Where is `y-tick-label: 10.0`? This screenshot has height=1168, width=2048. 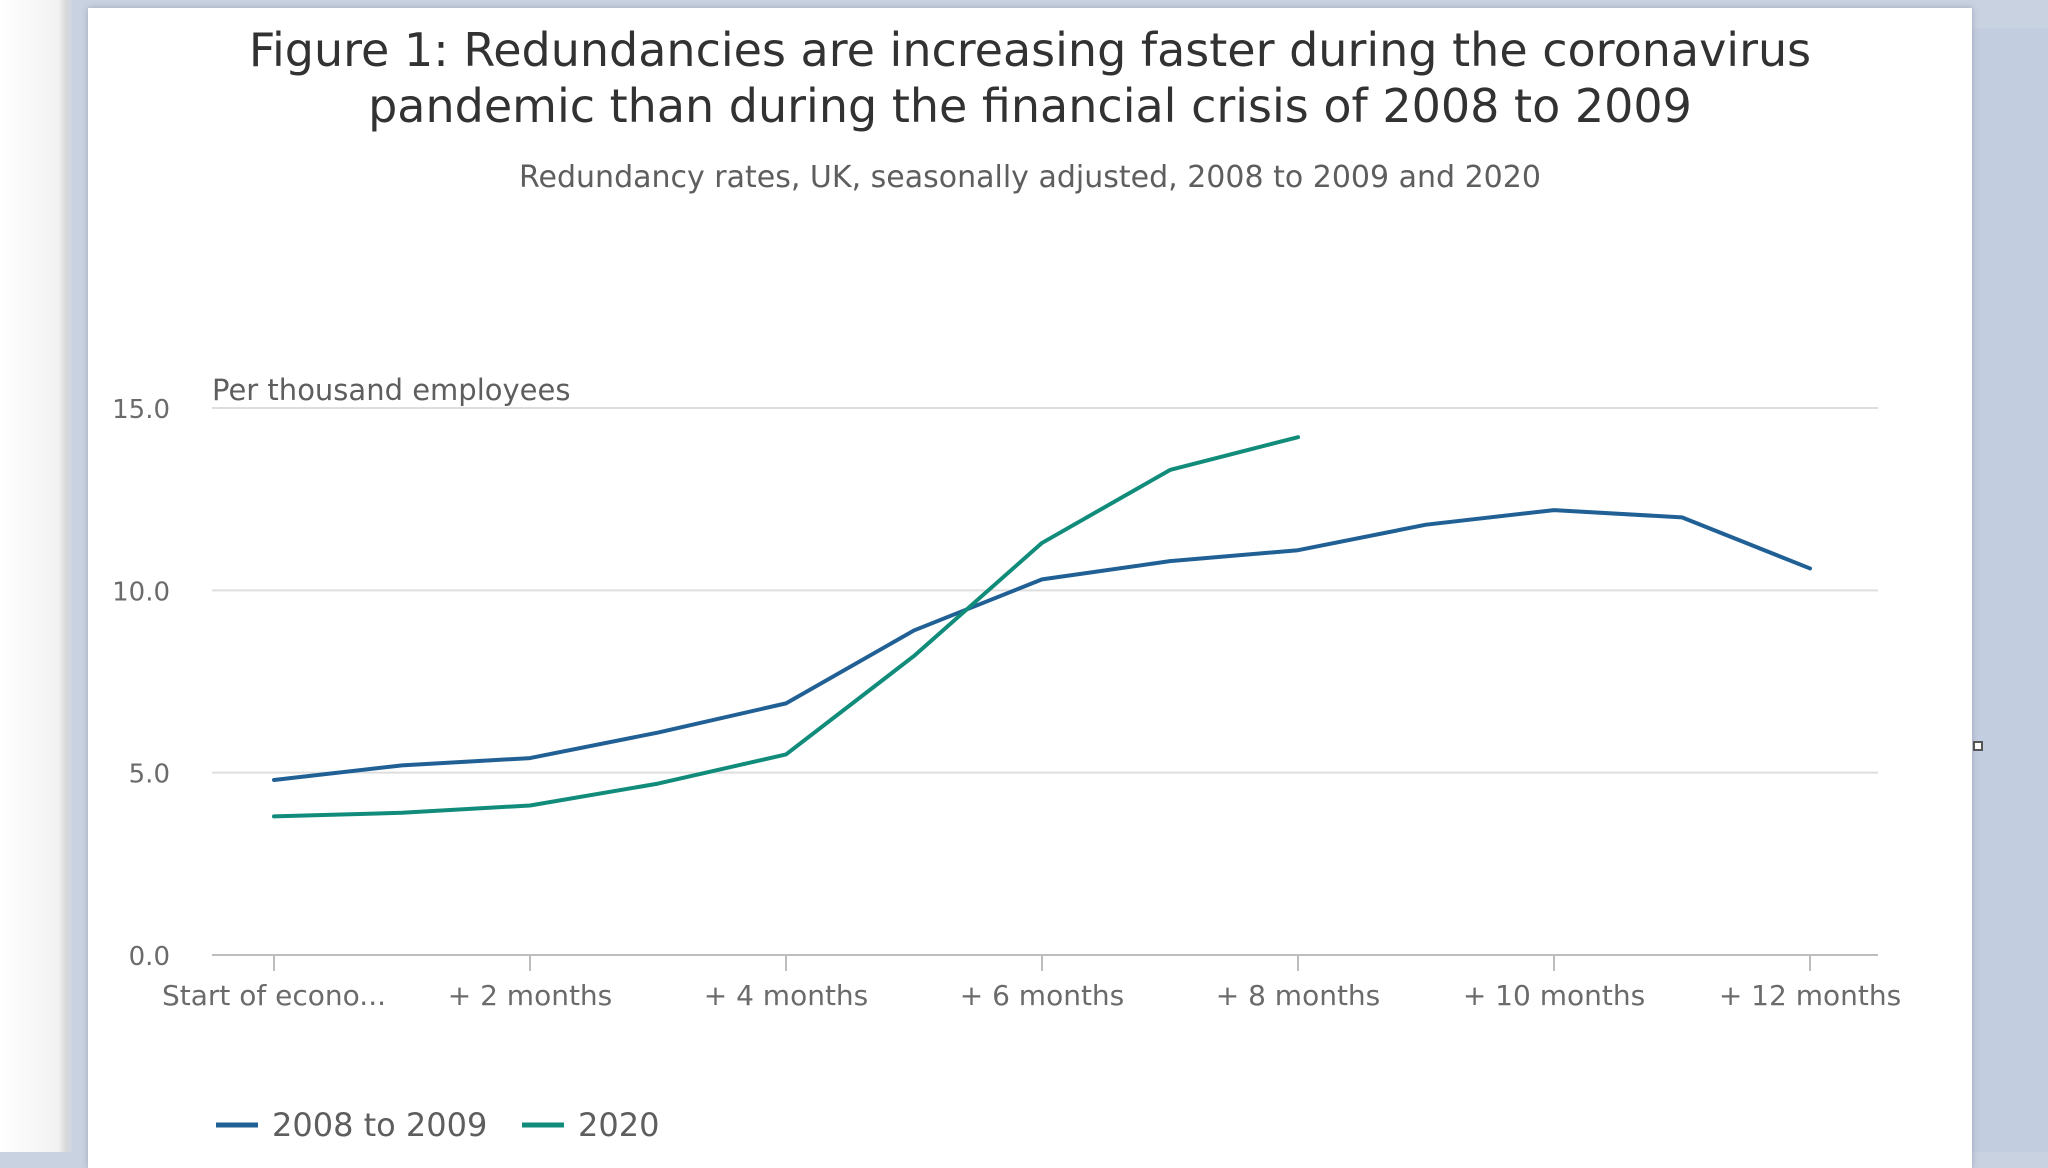 y-tick-label: 10.0 is located at coordinates (141, 592).